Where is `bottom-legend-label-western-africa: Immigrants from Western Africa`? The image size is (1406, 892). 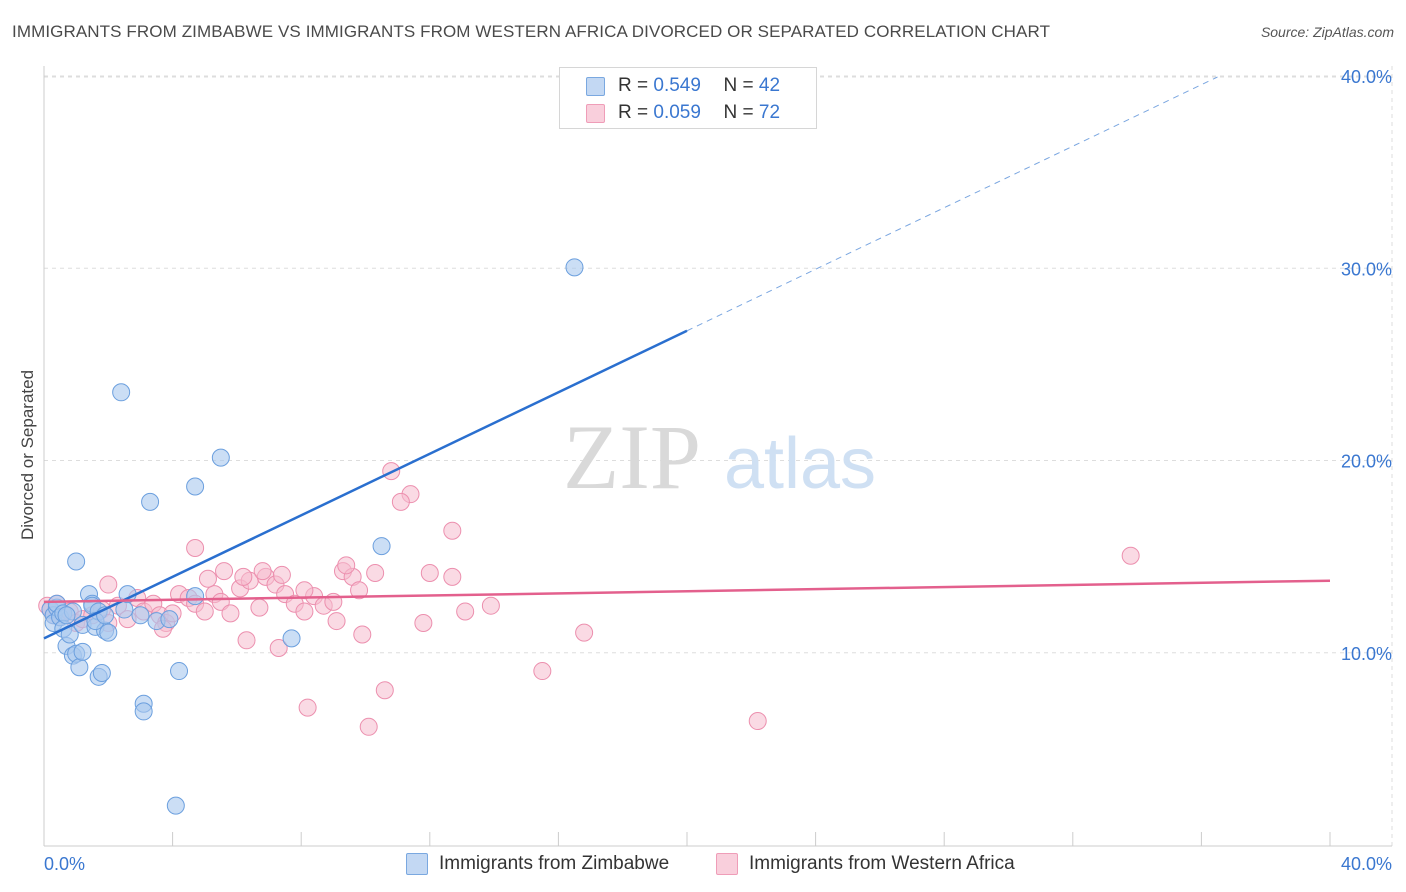 bottom-legend-label-western-africa: Immigrants from Western Africa is located at coordinates (882, 863).